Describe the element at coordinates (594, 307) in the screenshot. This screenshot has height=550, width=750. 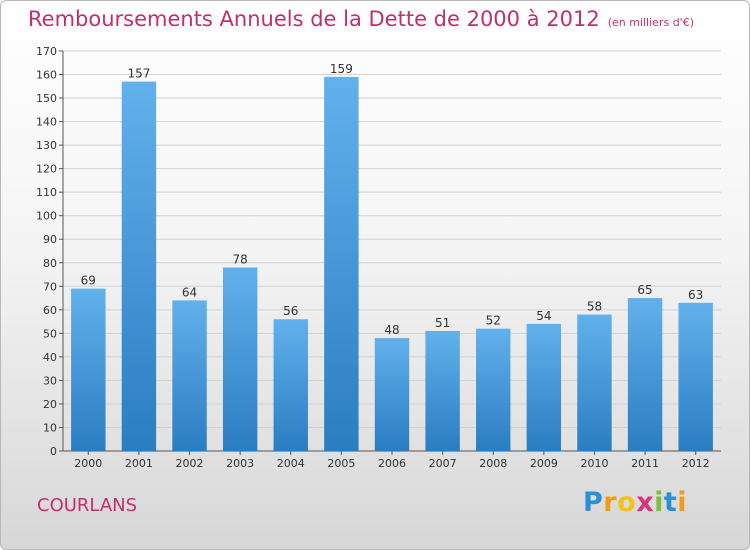
I see `bar-value-label: 58` at that location.